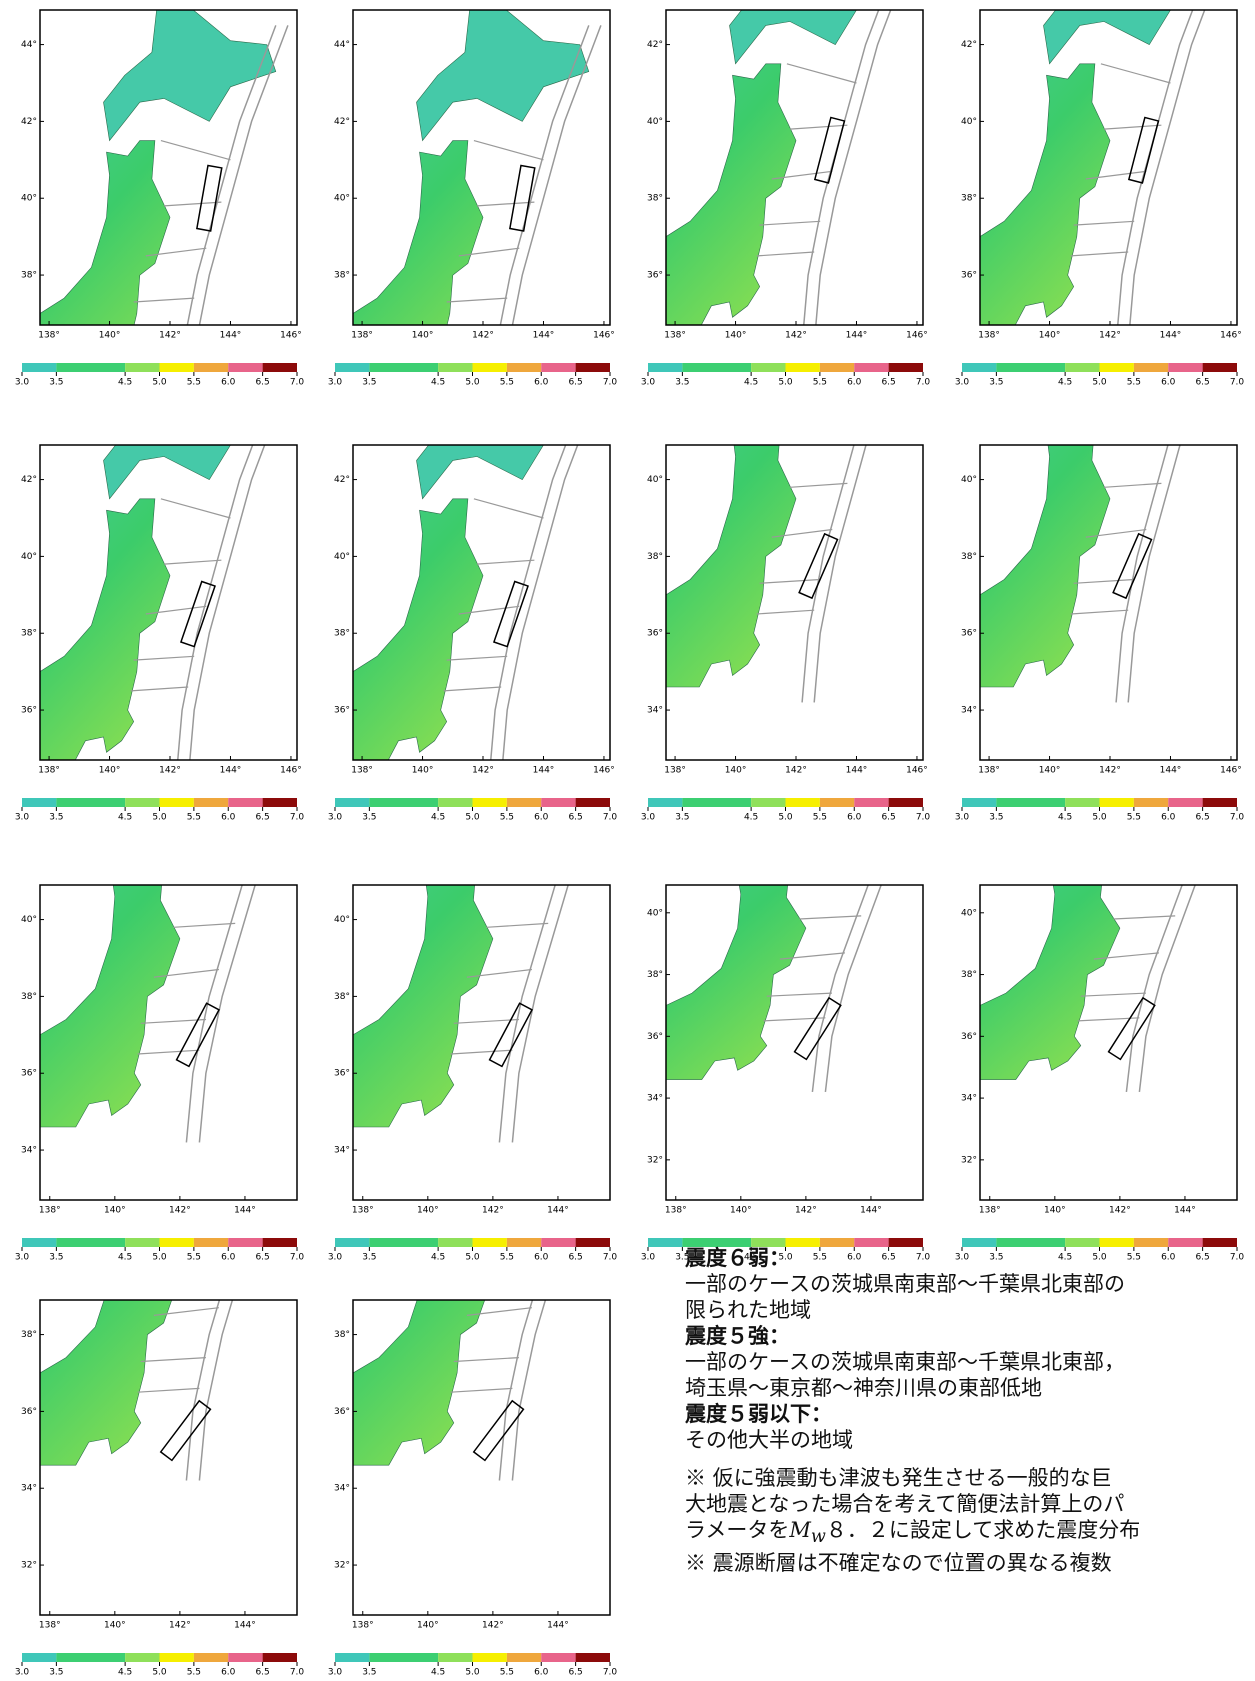 This screenshot has height=1681, width=1255. What do you see at coordinates (50, 1211) in the screenshot?
I see `lon-tick-label: 138°` at bounding box center [50, 1211].